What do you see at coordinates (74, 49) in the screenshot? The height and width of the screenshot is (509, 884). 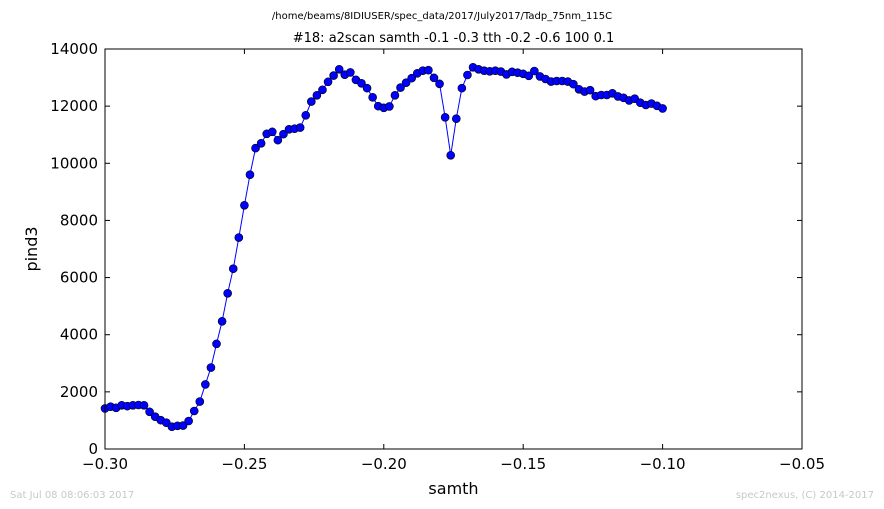 I see `y-tick-label: 14000` at bounding box center [74, 49].